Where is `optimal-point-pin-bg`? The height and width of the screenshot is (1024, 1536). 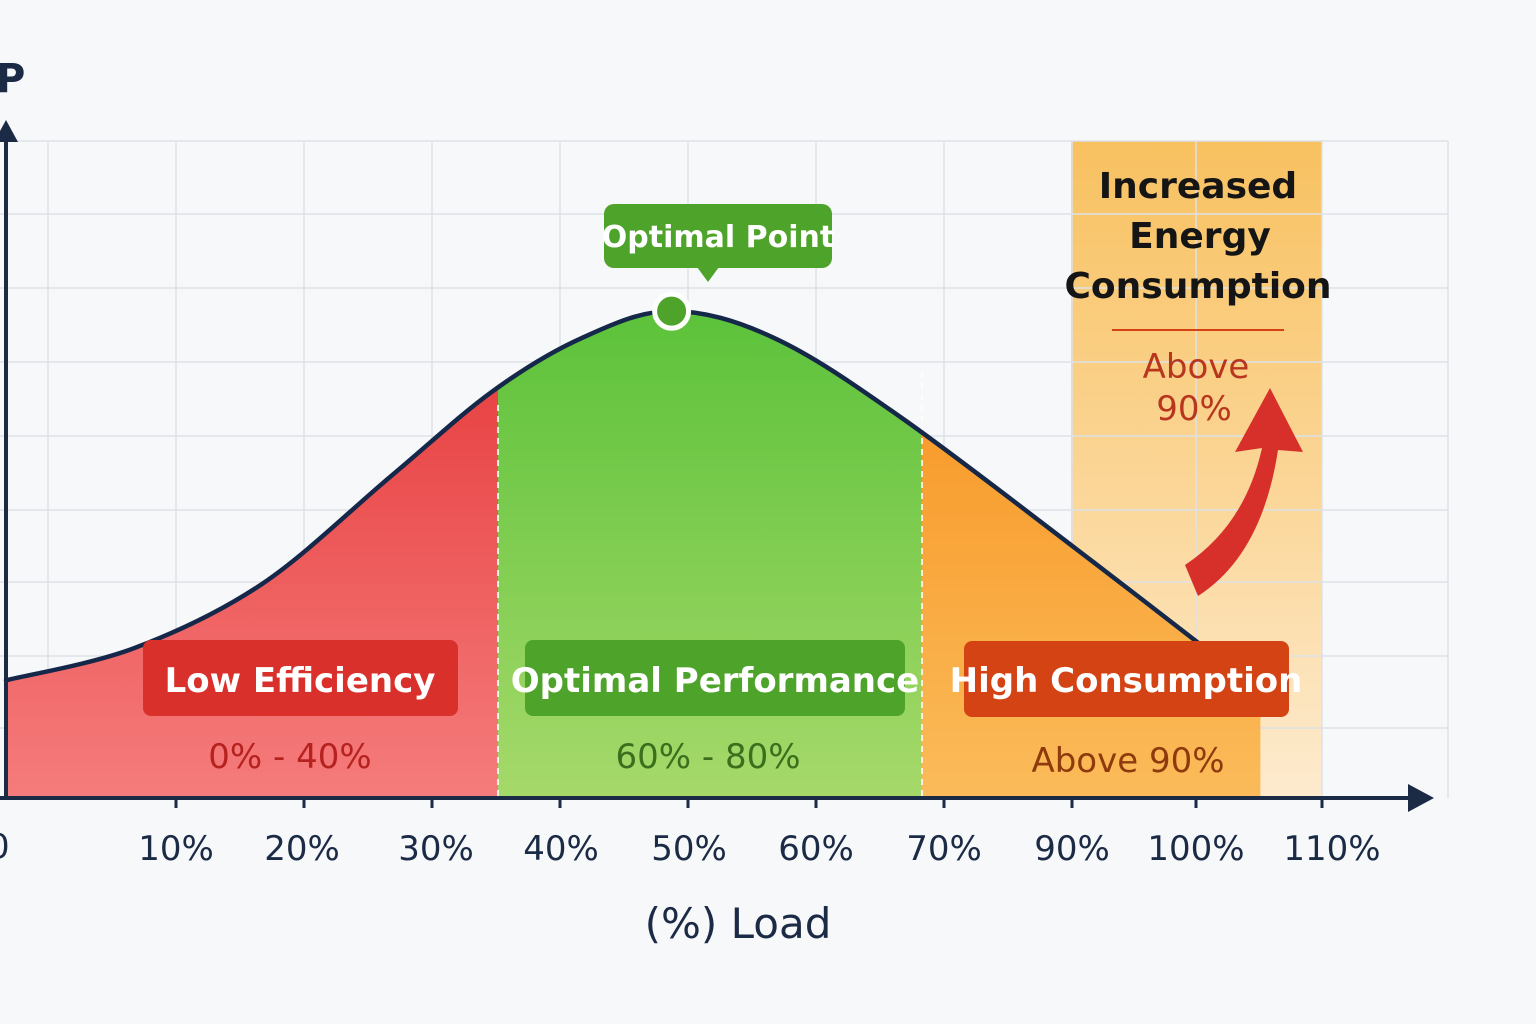 optimal-point-pin-bg is located at coordinates (718, 236).